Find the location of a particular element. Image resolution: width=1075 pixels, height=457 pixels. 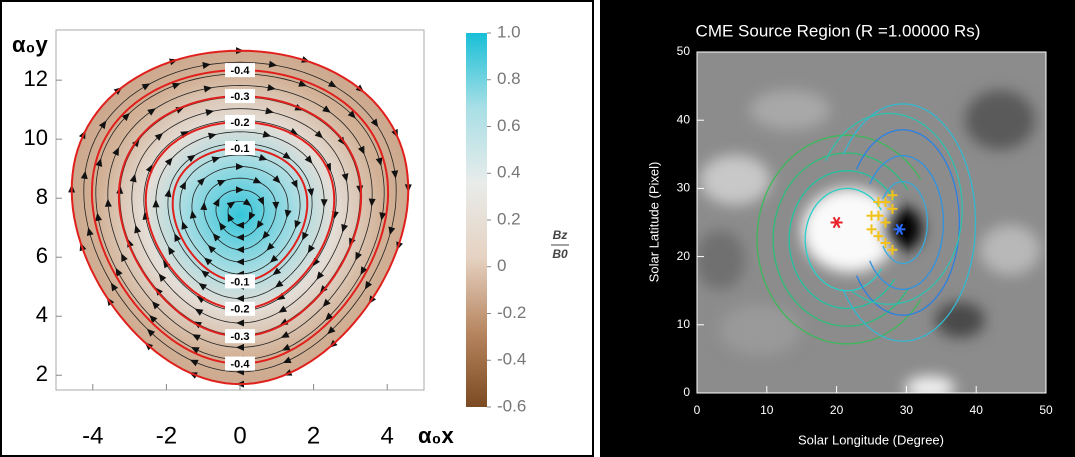

x-tick-label: 2 is located at coordinates (313, 435).